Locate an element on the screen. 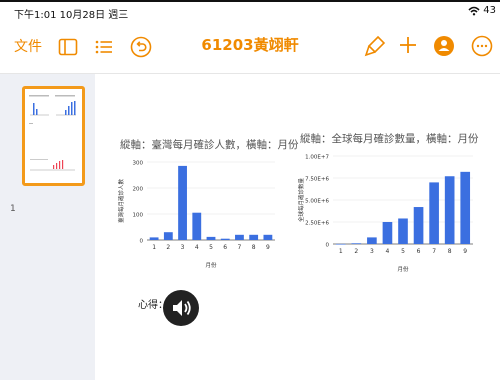 Image resolution: width=500 pixels, height=380 pixels. document-title: 61203黃翊軒 is located at coordinates (250, 45).